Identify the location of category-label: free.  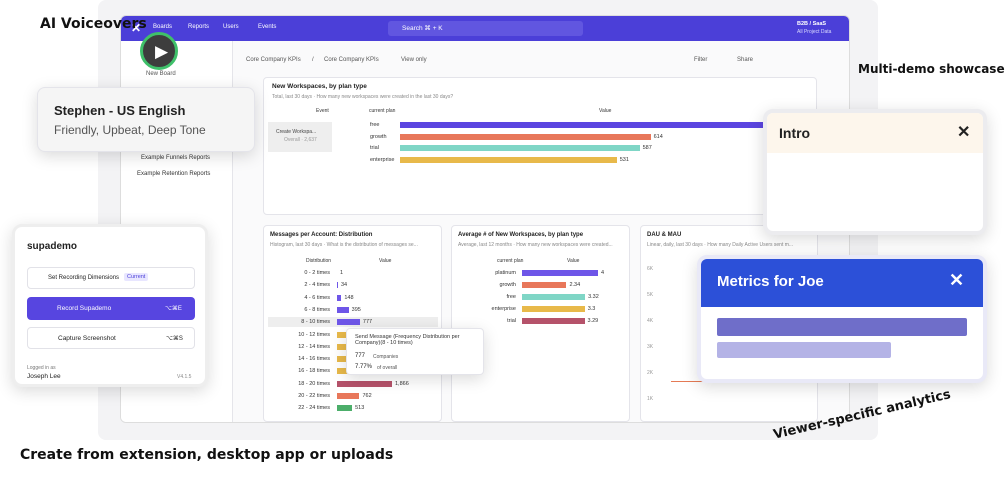
(375, 125).